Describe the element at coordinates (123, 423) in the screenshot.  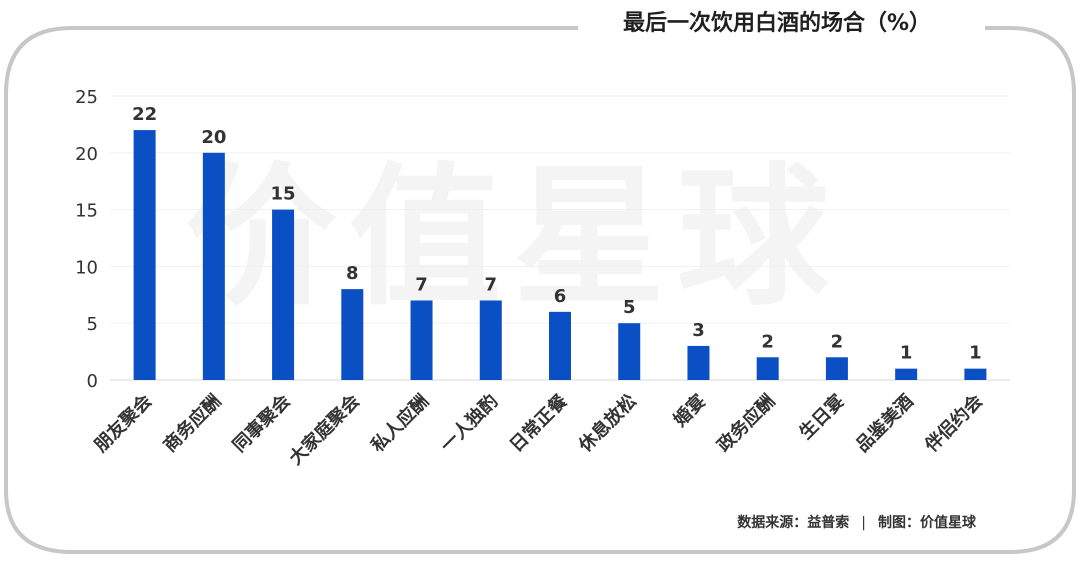
I see `category-label: 朋友聚会` at that location.